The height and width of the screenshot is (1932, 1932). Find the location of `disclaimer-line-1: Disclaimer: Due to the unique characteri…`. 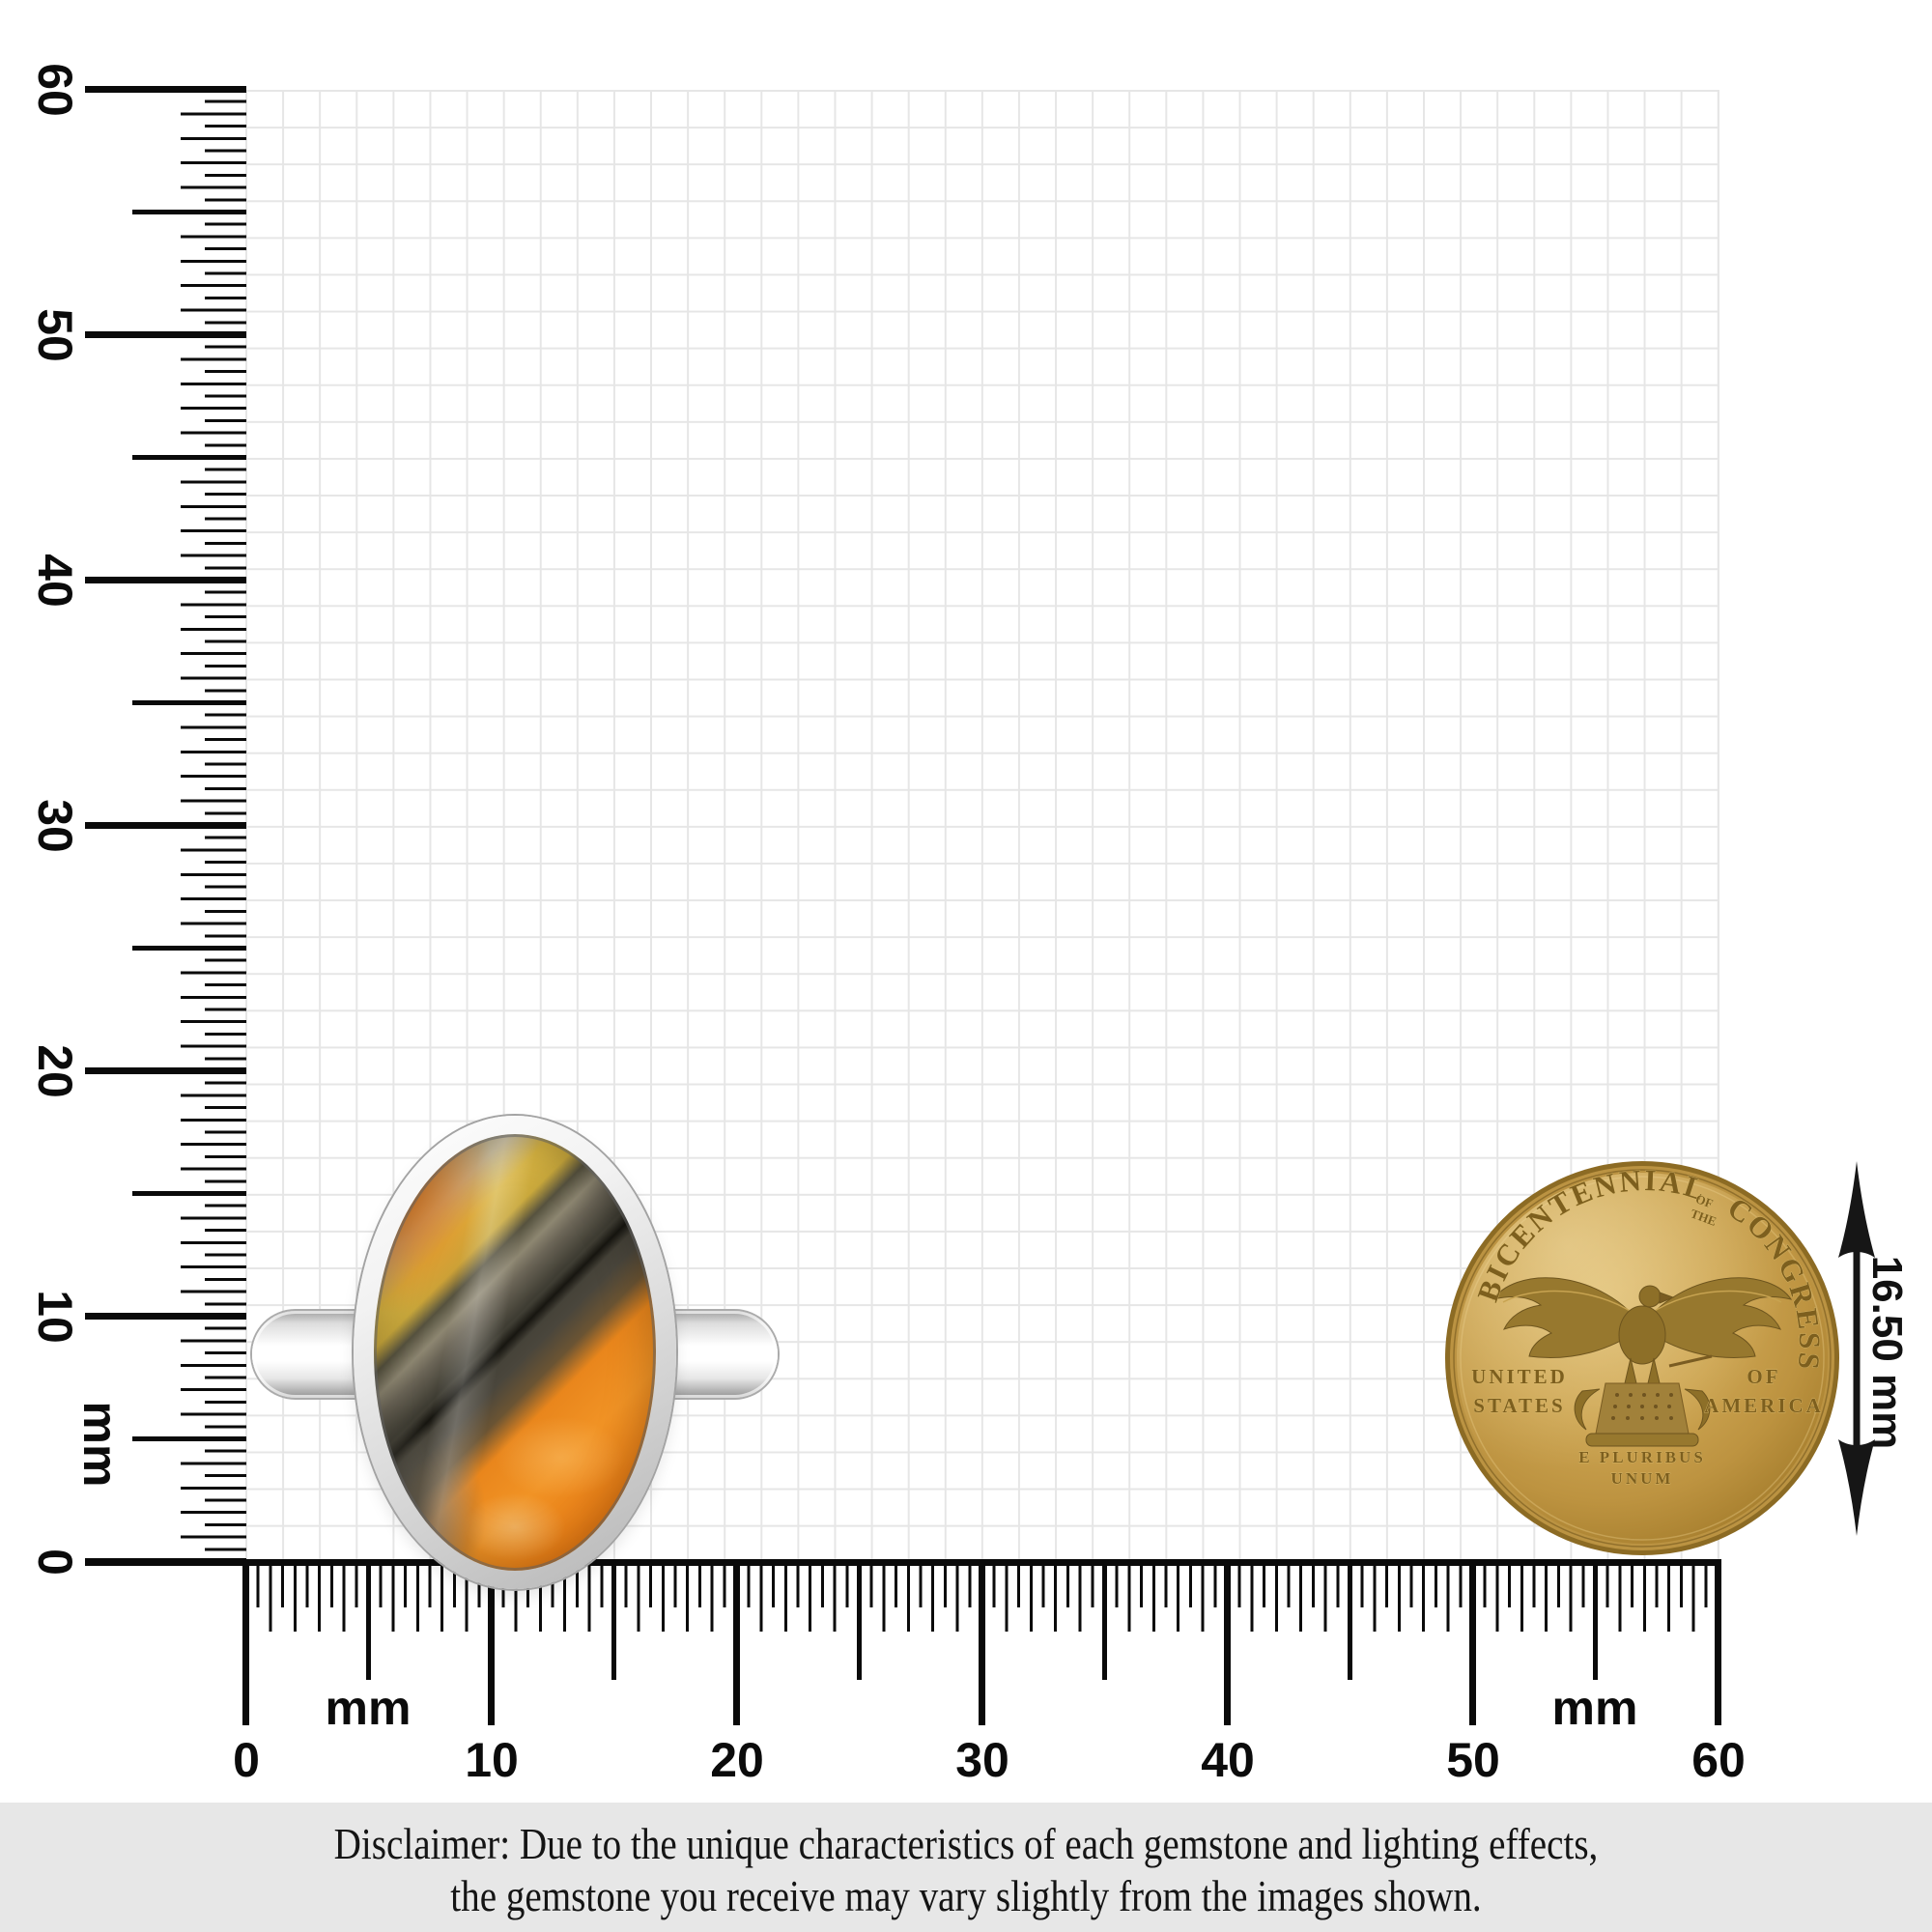

disclaimer-line-1: Disclaimer: Due to the unique characteri… is located at coordinates (966, 1843).